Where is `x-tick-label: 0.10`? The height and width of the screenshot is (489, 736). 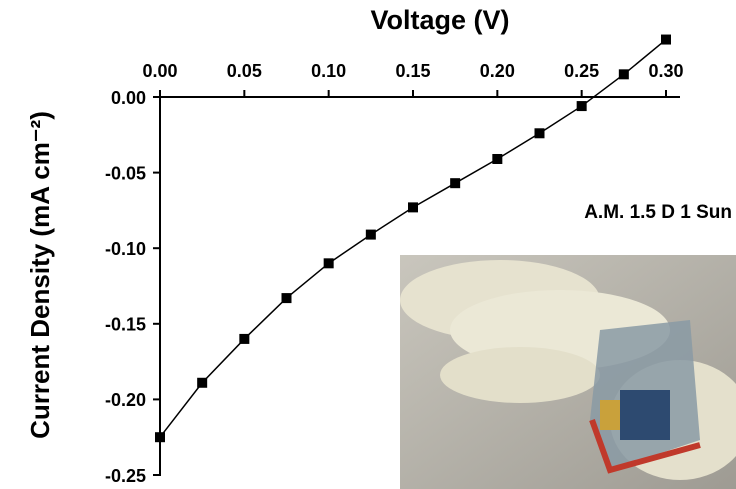 x-tick-label: 0.10 is located at coordinates (328, 71).